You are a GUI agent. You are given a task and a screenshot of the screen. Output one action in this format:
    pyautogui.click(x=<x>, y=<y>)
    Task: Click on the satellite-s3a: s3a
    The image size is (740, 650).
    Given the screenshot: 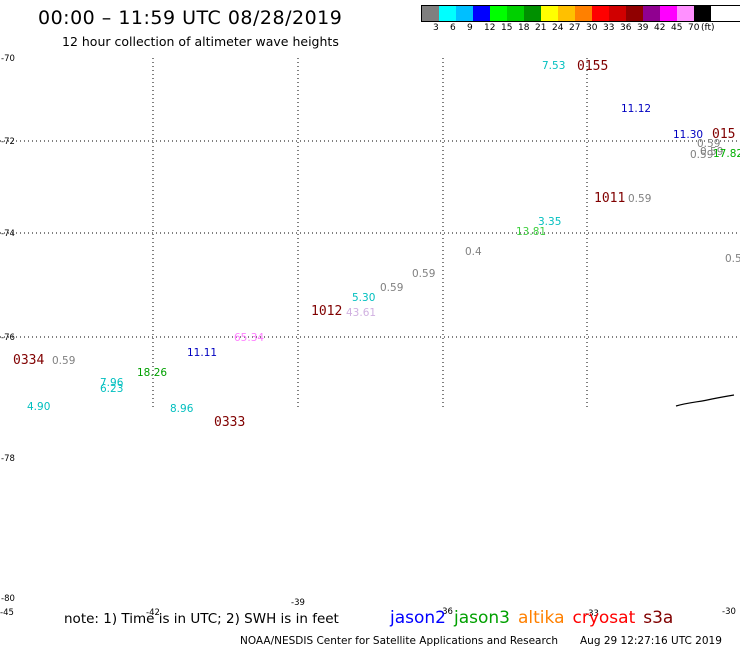 What is the action you would take?
    pyautogui.click(x=658, y=618)
    